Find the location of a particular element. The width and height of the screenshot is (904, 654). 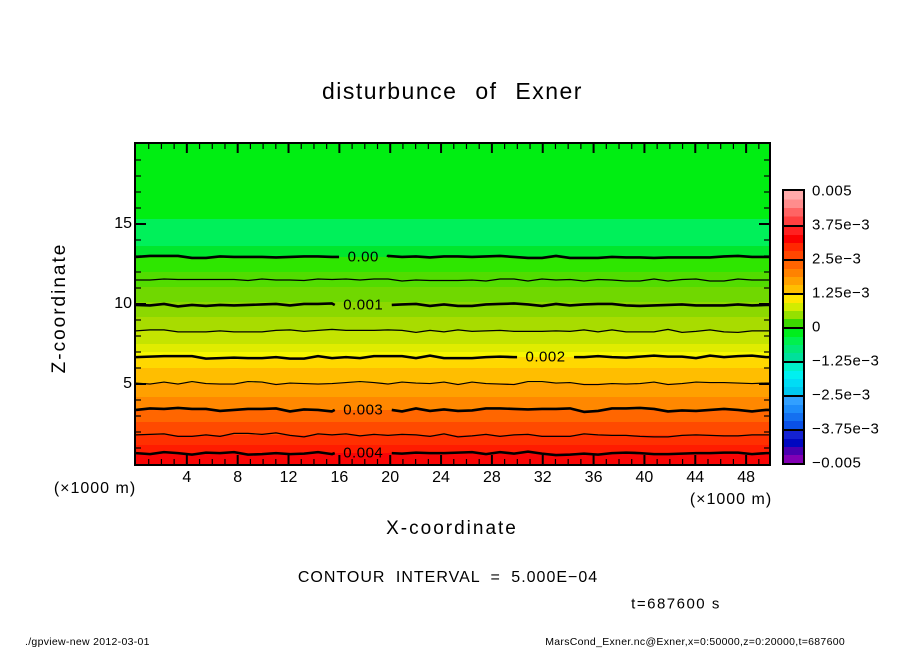

page-title: disturbunce of Exner is located at coordinates (452, 91).